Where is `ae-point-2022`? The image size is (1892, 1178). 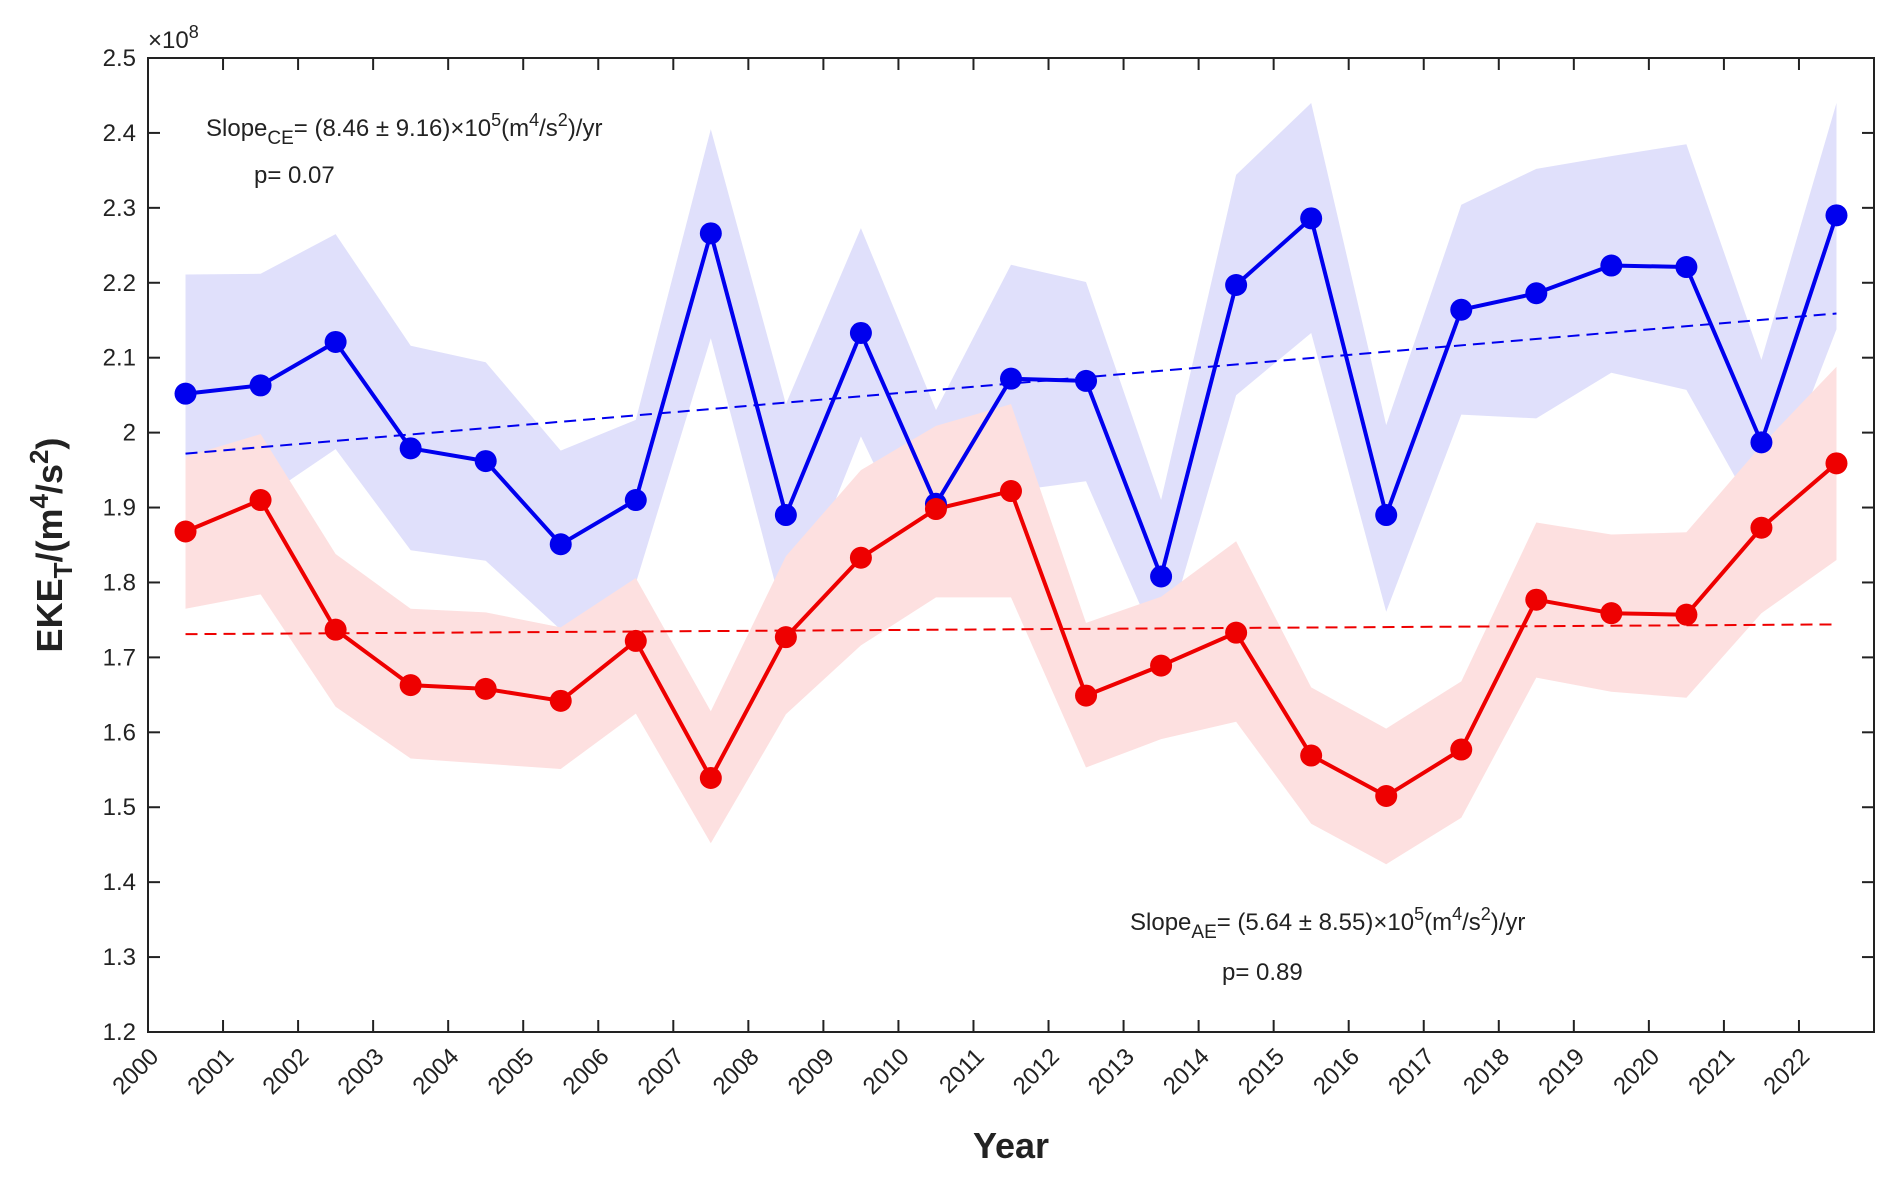 ae-point-2022 is located at coordinates (1836, 463).